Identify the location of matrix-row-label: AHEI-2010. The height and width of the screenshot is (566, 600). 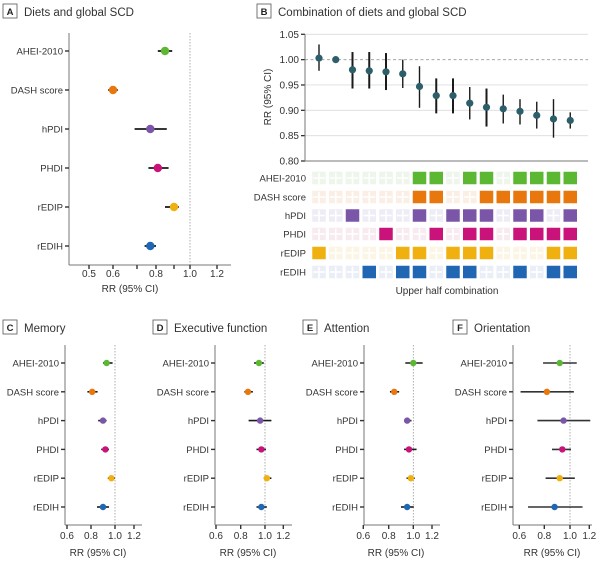
(283, 179).